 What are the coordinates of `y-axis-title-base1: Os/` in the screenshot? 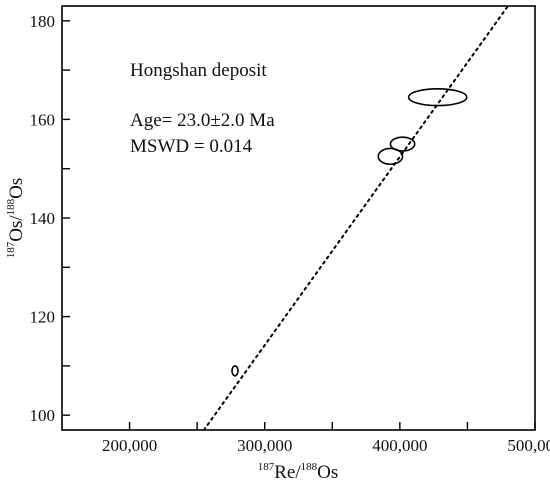 It's located at (16, 228).